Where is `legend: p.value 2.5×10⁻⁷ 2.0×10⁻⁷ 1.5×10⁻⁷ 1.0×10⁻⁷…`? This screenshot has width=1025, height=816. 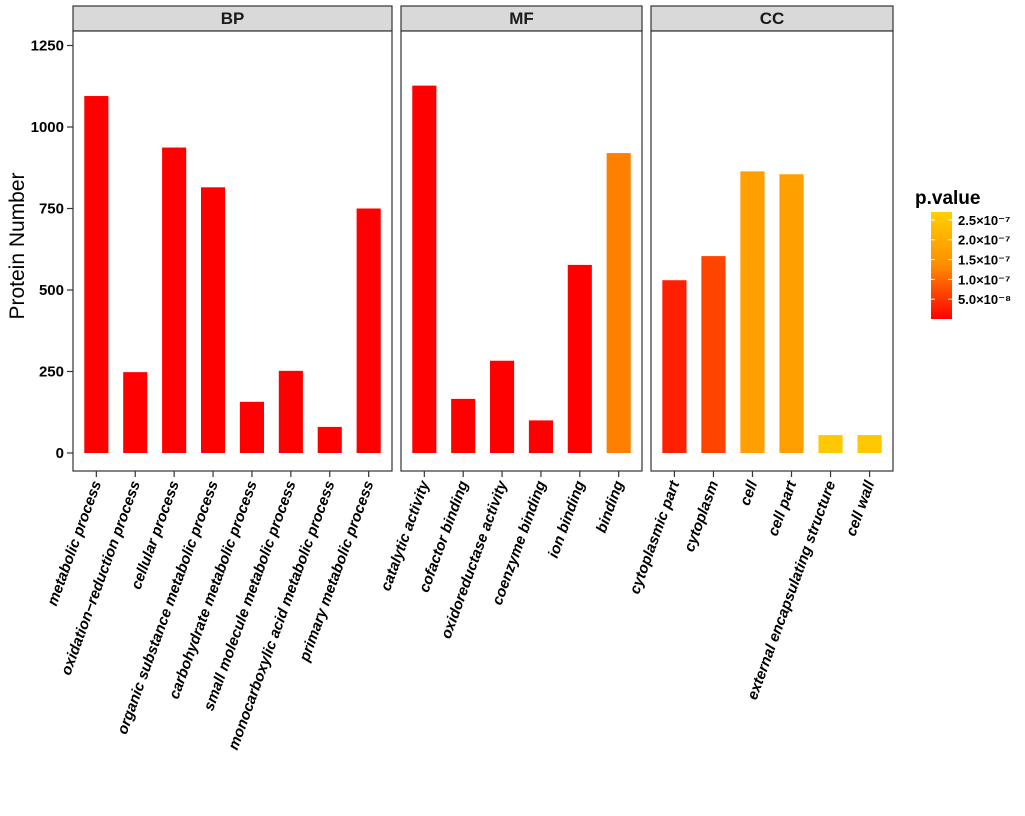
legend: p.value 2.5×10⁻⁷ 2.0×10⁻⁷ 1.5×10⁻⁷ 1.0×10⁻⁷… is located at coordinates (963, 253).